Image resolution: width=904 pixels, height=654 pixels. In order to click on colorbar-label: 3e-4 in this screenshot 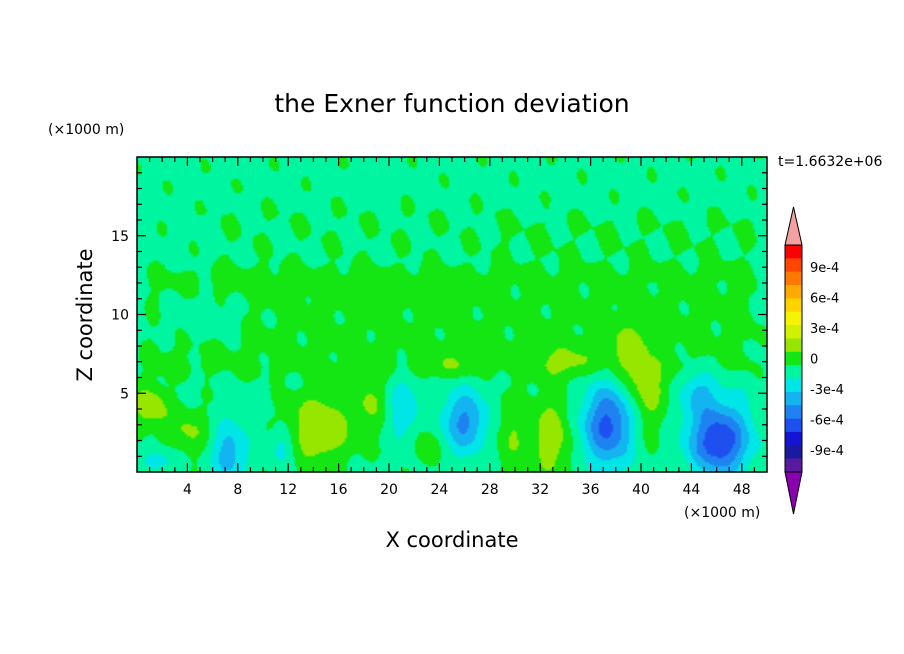, I will do `click(824, 329)`.